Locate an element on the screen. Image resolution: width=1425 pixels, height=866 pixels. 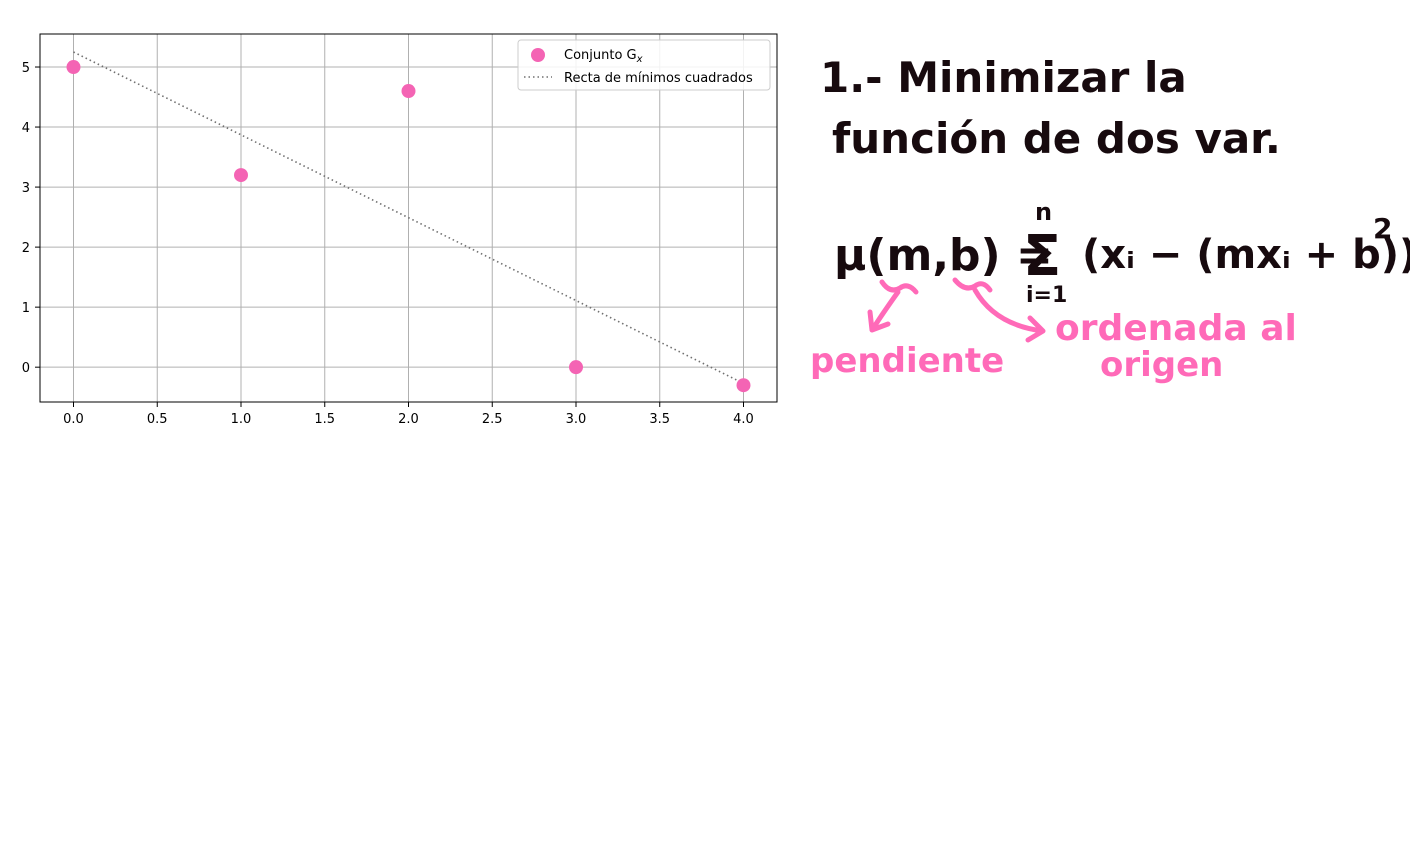
x-tick-label: 2.5 is located at coordinates (492, 419).